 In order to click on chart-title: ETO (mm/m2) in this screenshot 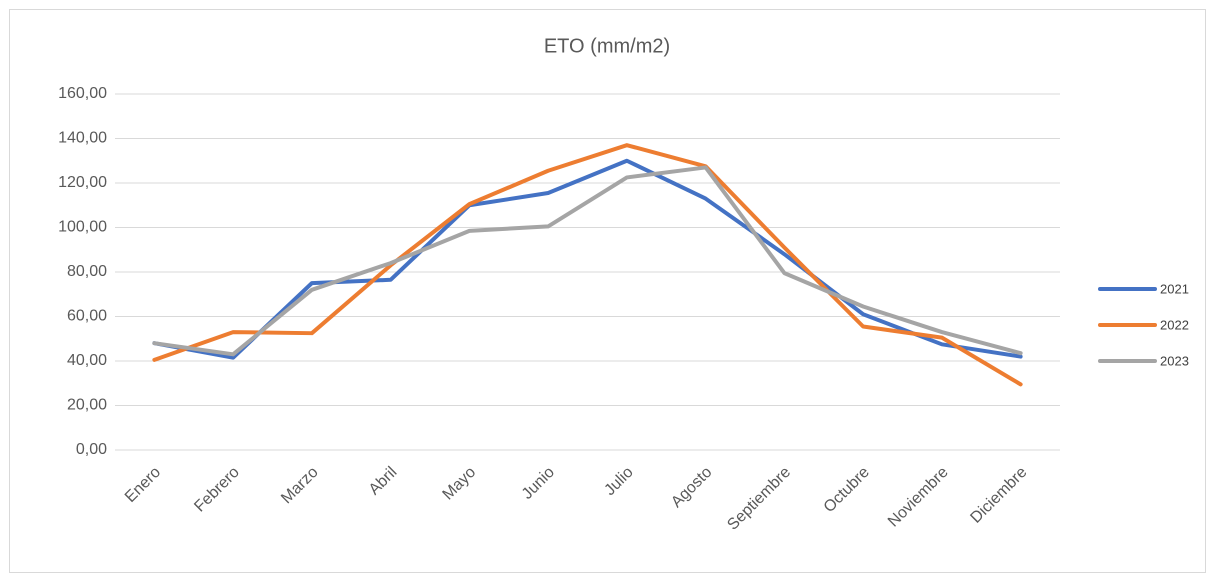, I will do `click(607, 46)`.